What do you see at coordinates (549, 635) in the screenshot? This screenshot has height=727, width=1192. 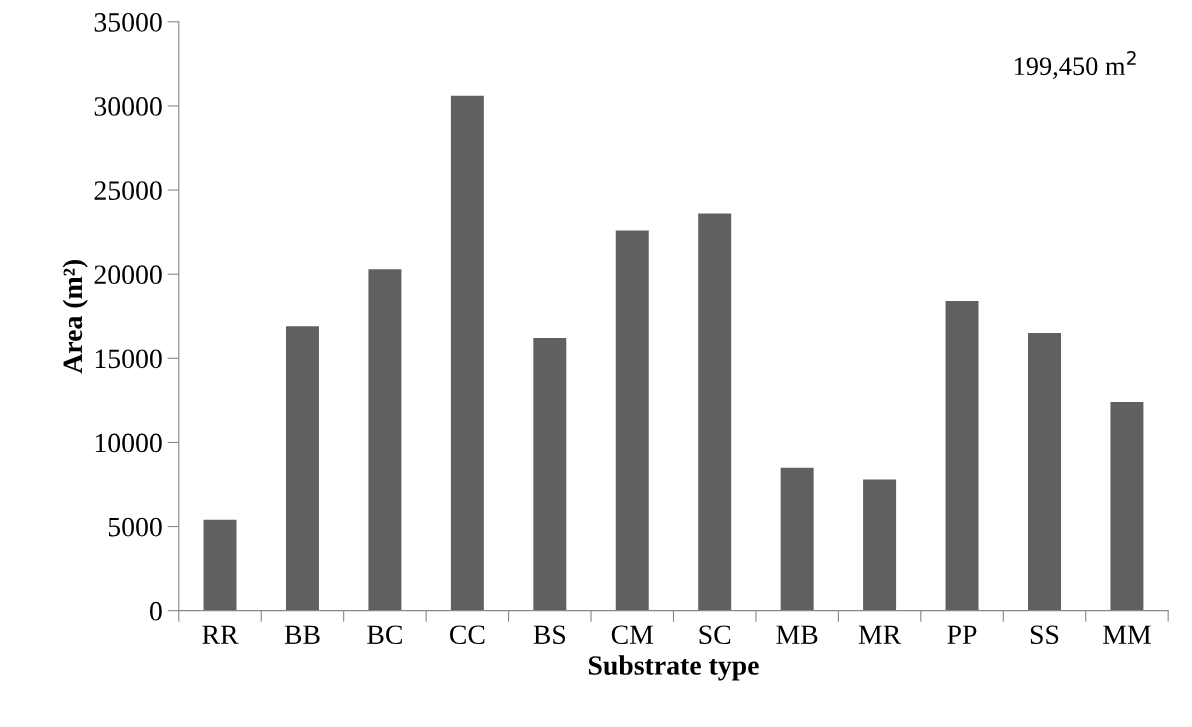 I see `x-tick-label: BS` at bounding box center [549, 635].